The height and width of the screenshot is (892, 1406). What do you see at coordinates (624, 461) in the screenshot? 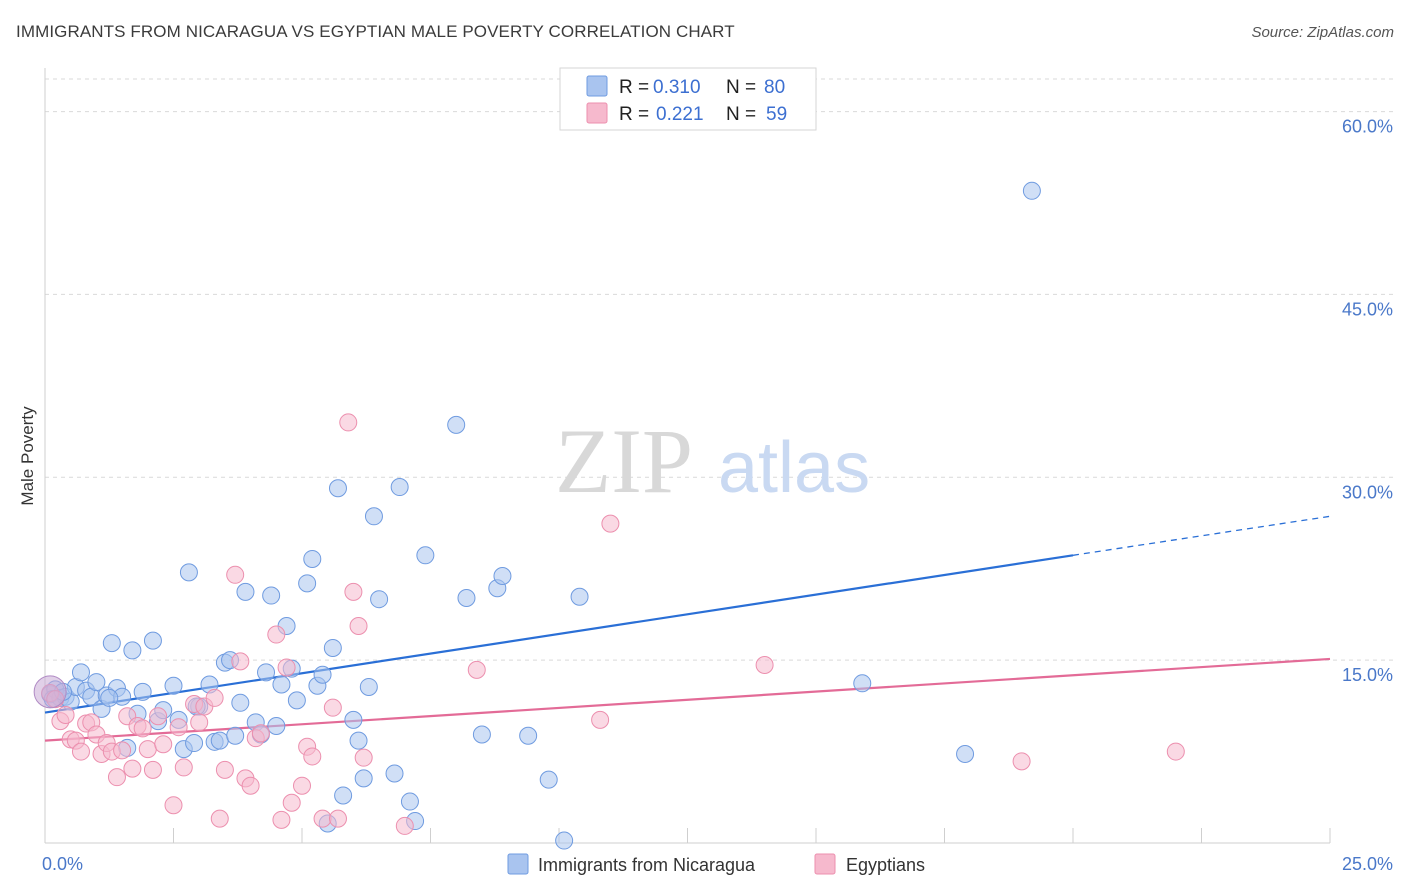
I see `watermark-zip: ZIP` at bounding box center [624, 461].